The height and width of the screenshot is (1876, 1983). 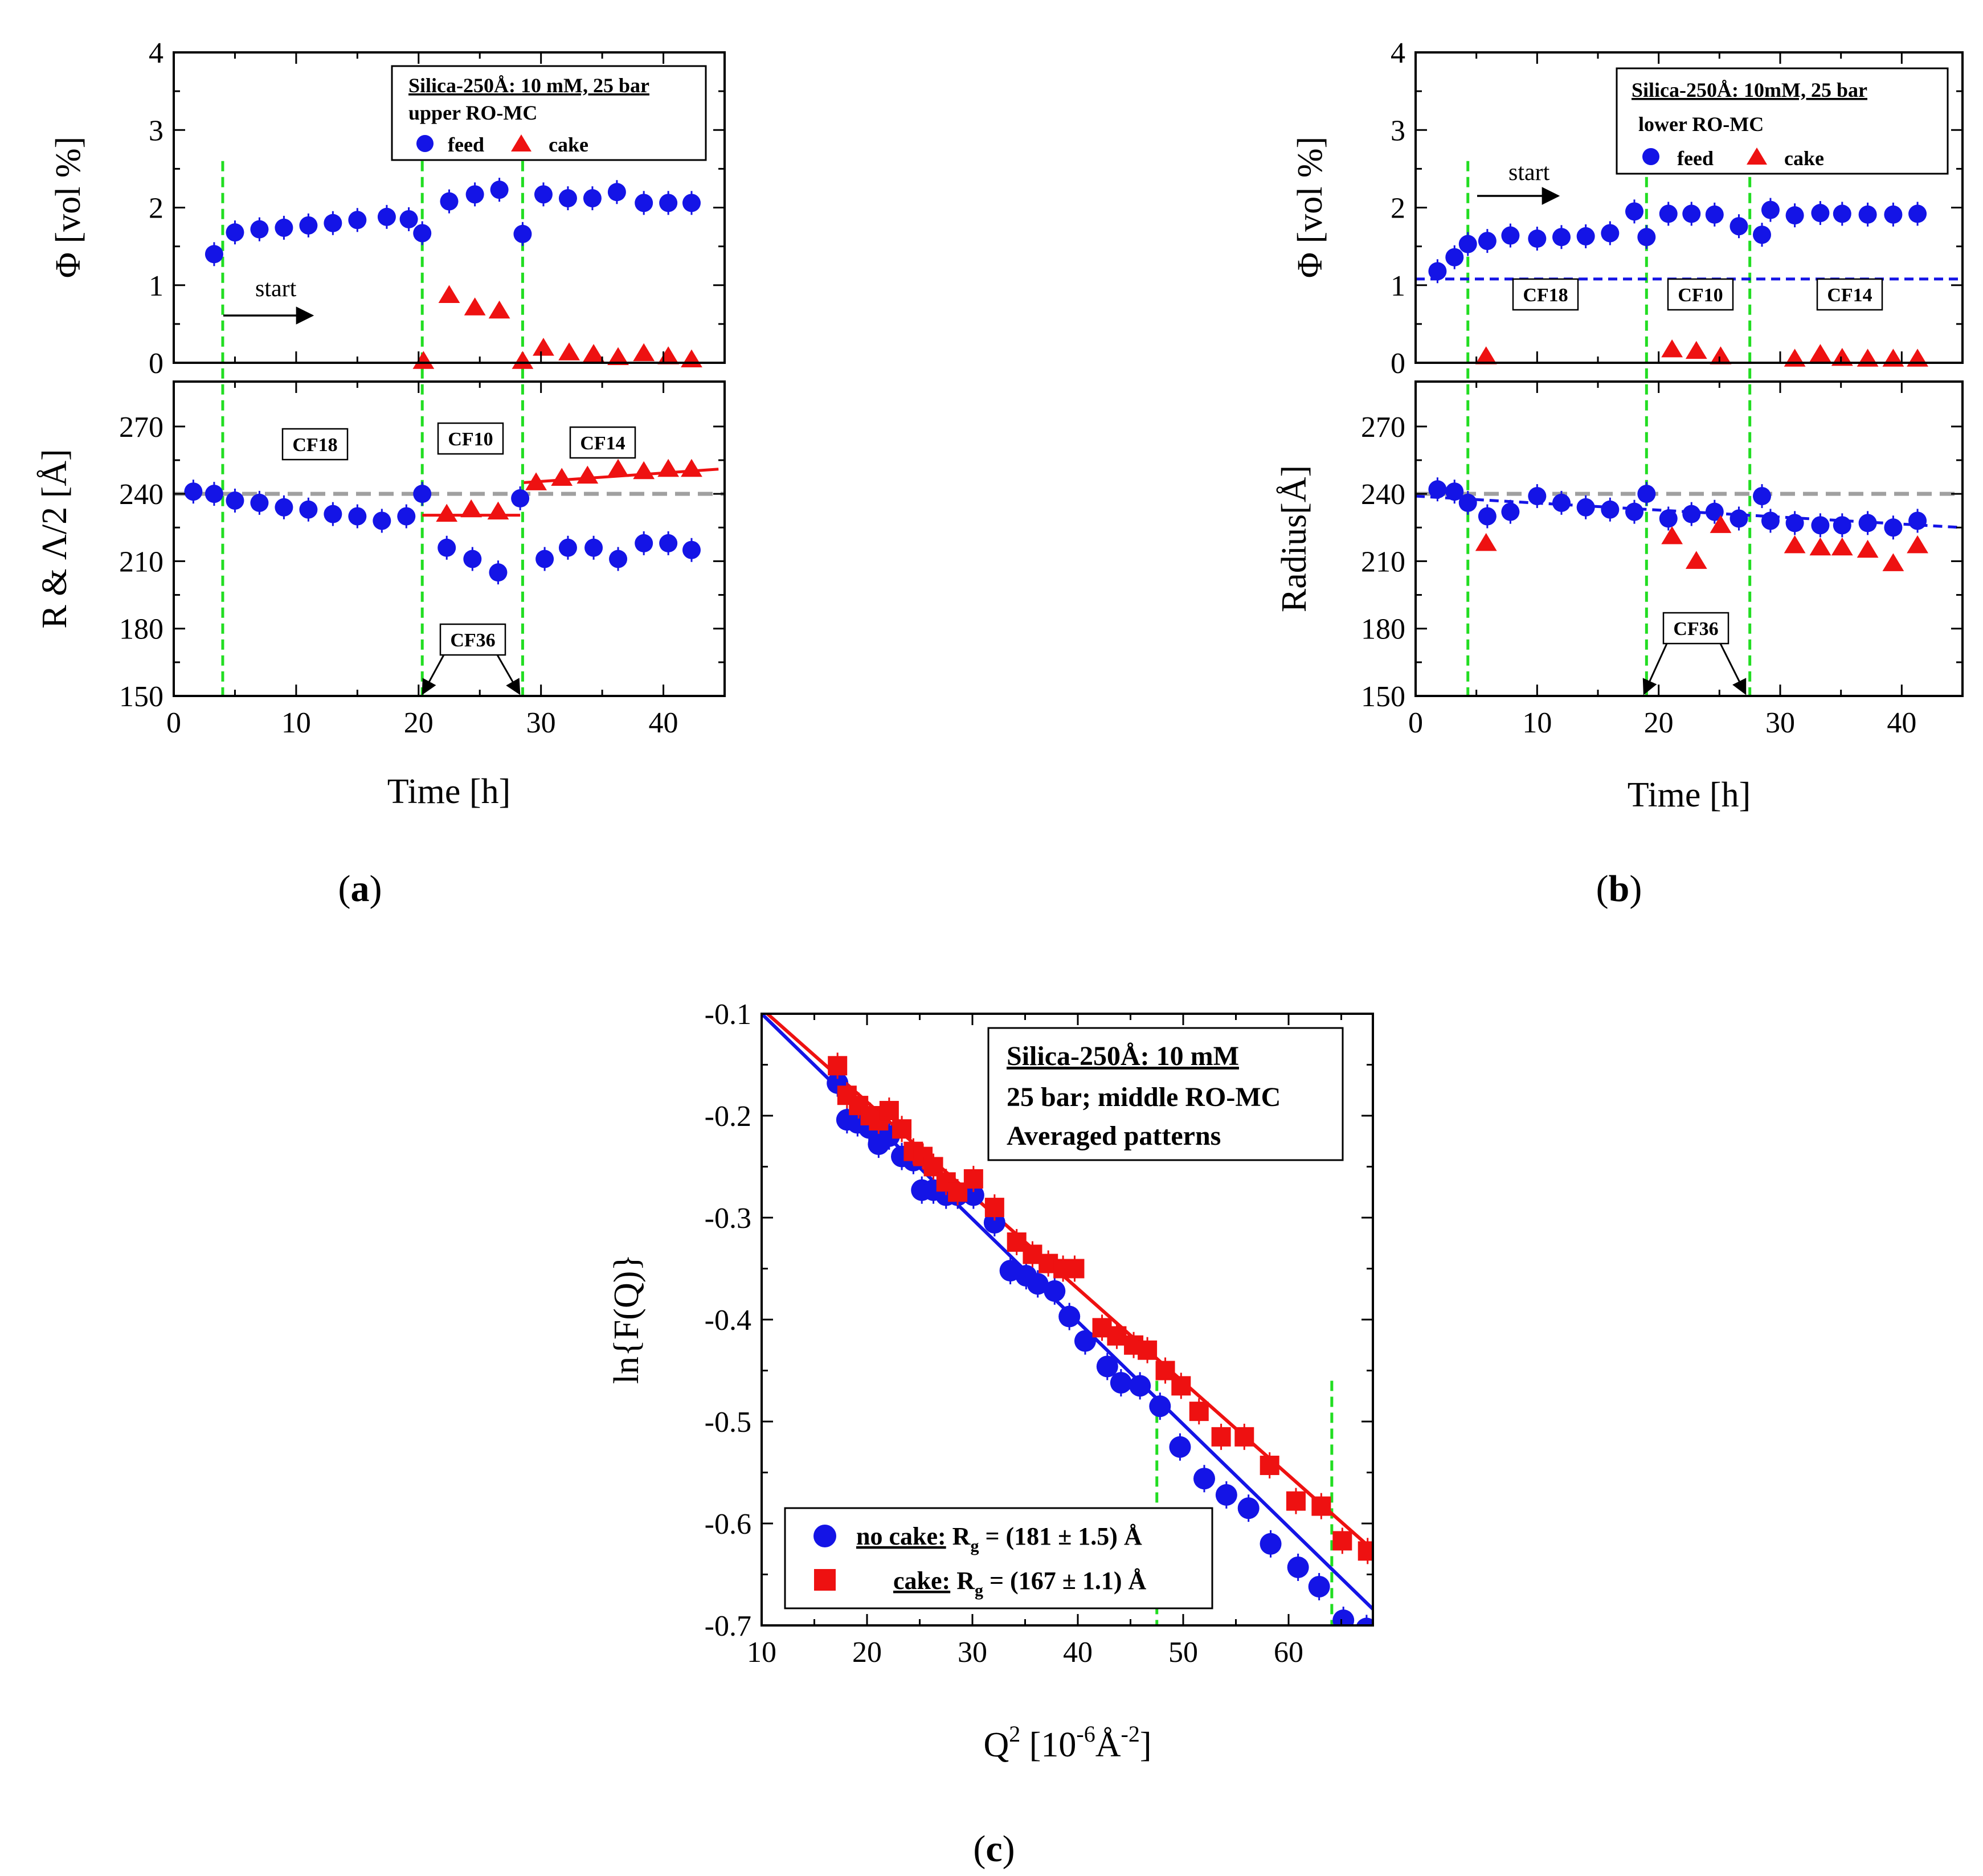 I want to click on panel-a-start-label: start, so click(x=276, y=289).